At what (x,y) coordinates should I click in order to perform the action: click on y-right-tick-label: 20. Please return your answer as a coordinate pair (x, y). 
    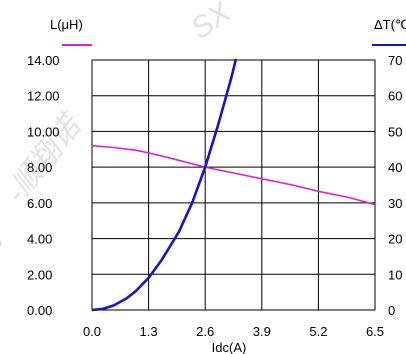
    Looking at the image, I should click on (395, 239).